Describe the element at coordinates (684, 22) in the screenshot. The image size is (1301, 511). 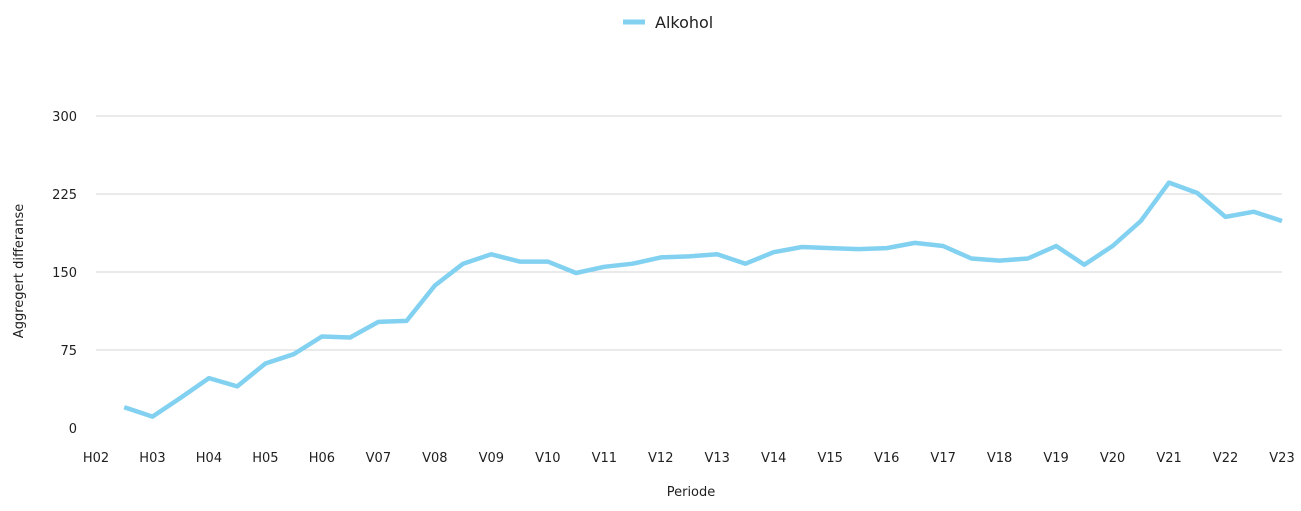
I see `legend-label-alkohol: Alkohol` at that location.